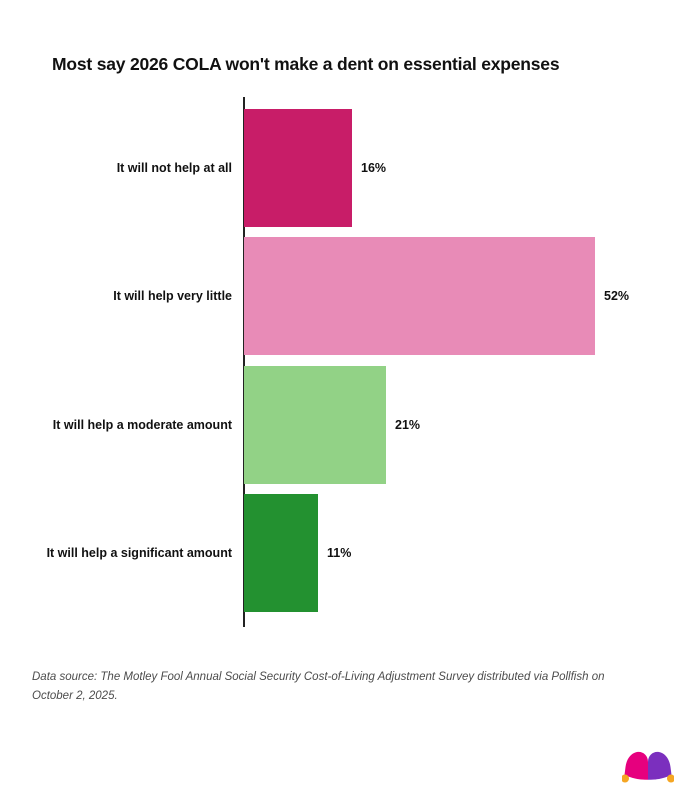  What do you see at coordinates (139, 553) in the screenshot?
I see `bar-category-label: It will help a significant amount` at bounding box center [139, 553].